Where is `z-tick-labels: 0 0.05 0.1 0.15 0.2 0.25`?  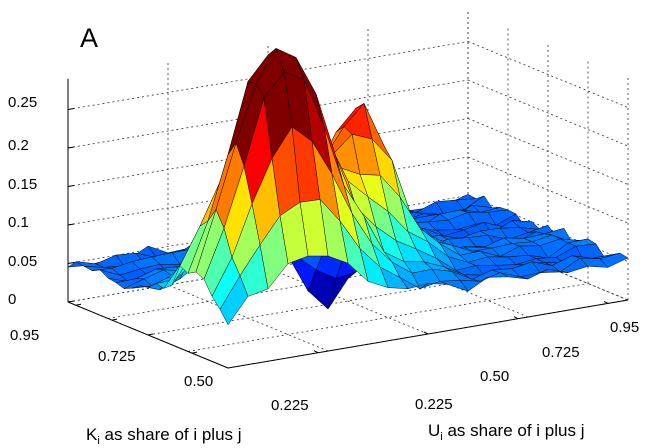 z-tick-labels: 0 0.05 0.1 0.15 0.2 0.25 is located at coordinates (22, 201).